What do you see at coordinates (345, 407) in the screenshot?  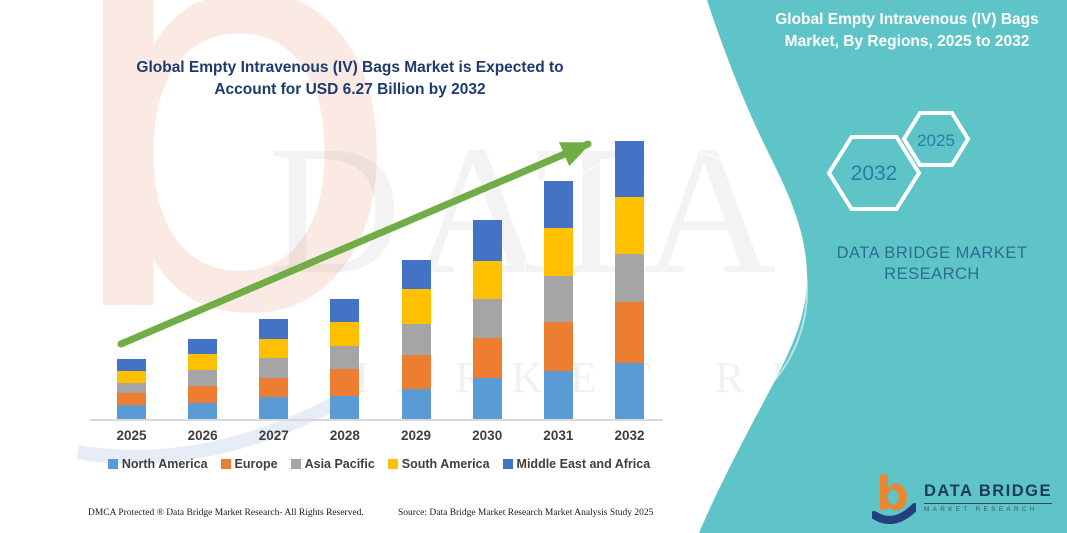 I see `bar-2028-segment-north-america` at bounding box center [345, 407].